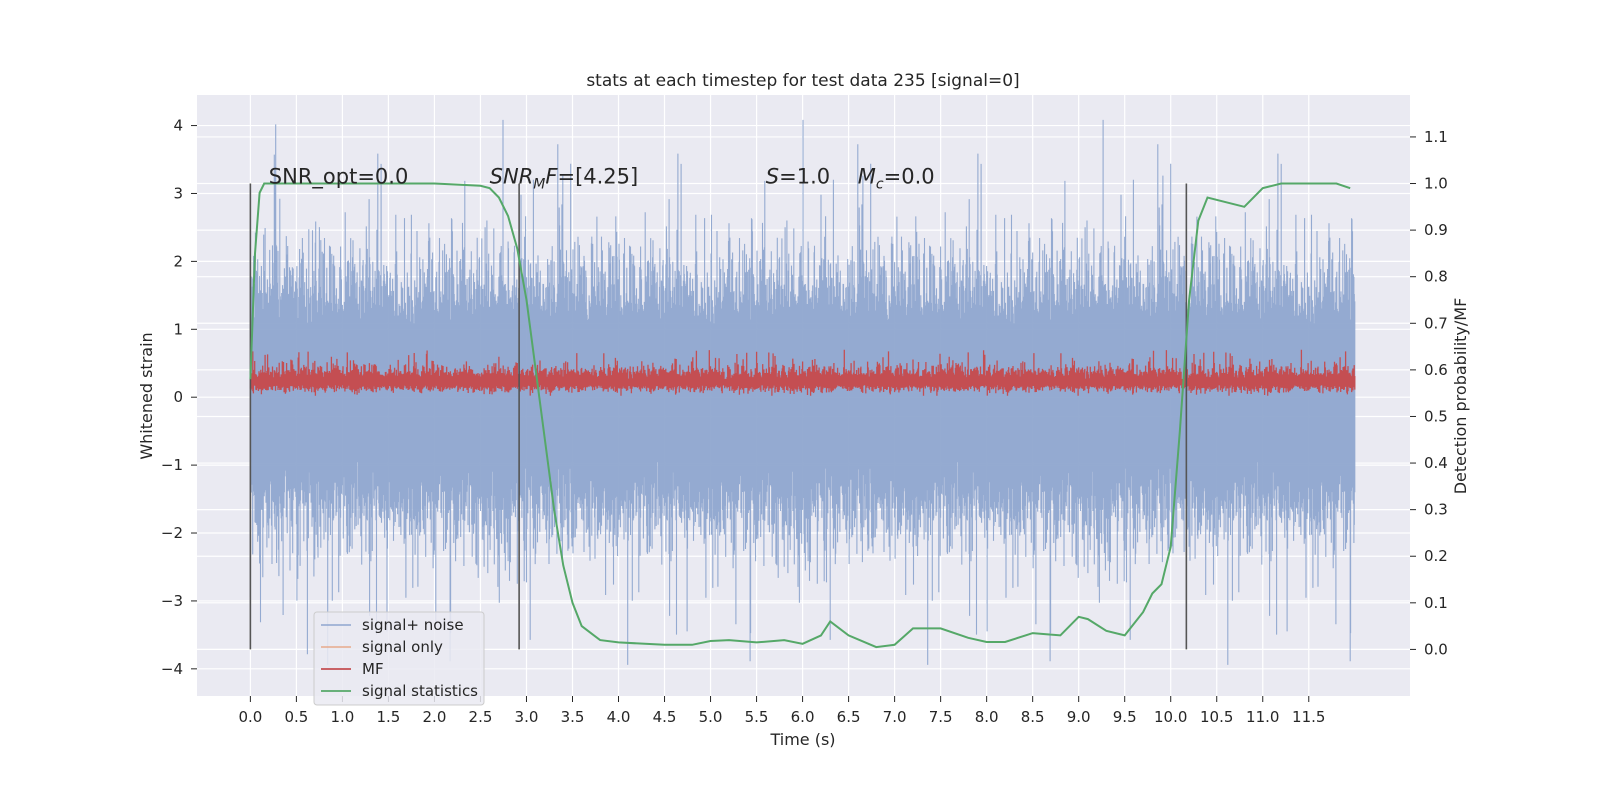 This screenshot has height=800, width=1600. I want to click on legend-label-signal-statistics: signal statistics, so click(420, 691).